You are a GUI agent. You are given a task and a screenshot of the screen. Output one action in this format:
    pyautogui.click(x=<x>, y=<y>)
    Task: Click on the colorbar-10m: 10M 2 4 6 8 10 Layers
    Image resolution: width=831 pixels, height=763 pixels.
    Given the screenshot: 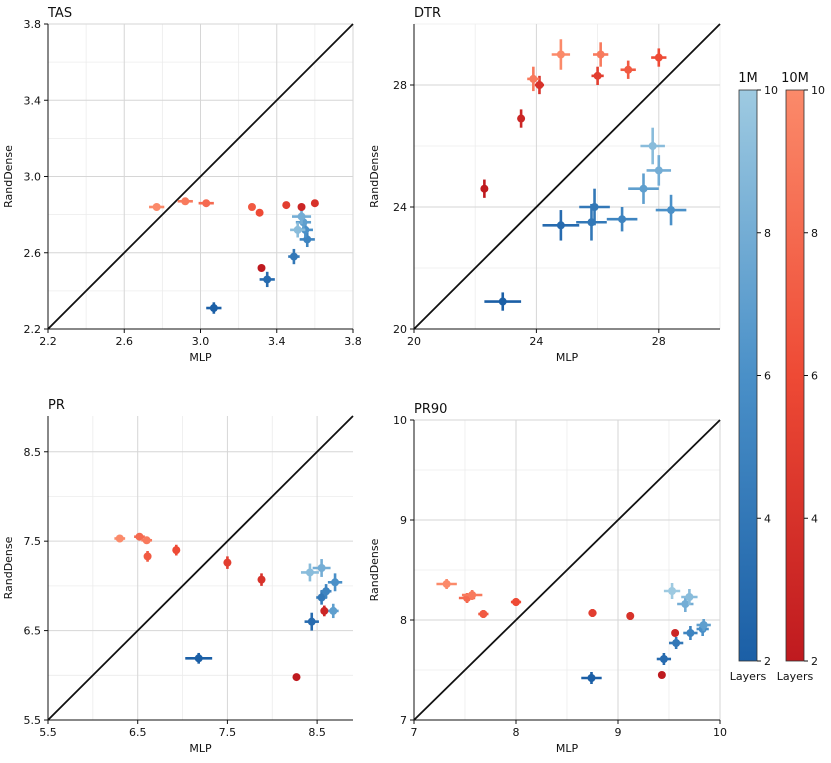 What is the action you would take?
    pyautogui.click(x=801, y=377)
    